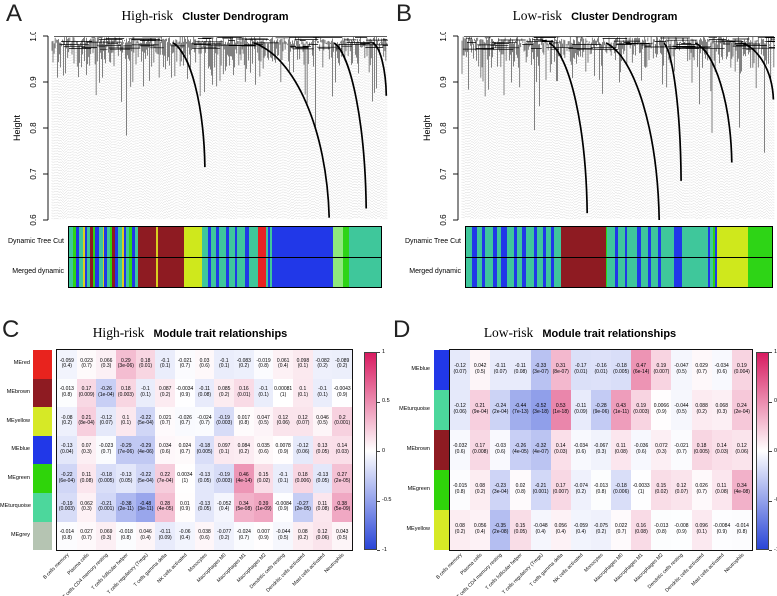 This screenshot has width=777, height=596. Describe the element at coordinates (86, 474) in the screenshot. I see `cell-correlation: 0.11` at that location.